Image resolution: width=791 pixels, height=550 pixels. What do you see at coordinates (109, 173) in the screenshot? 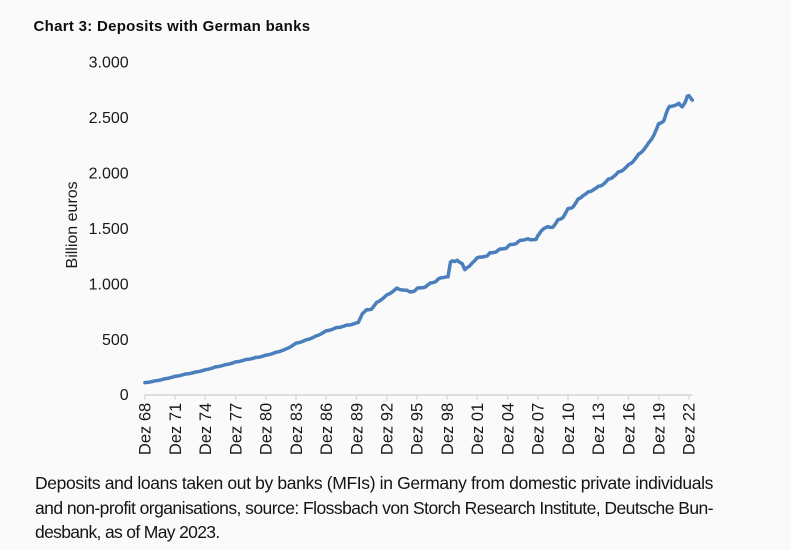
I see `svg-text: 2.000` at bounding box center [109, 173].